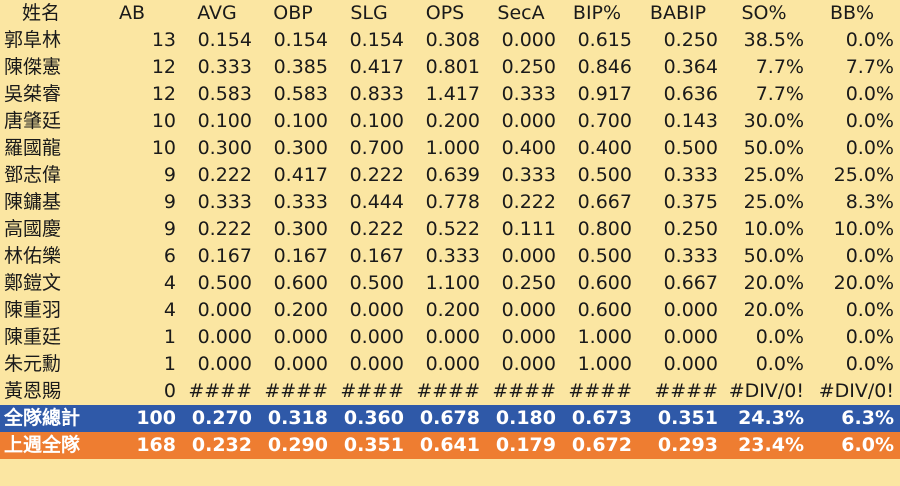 The width and height of the screenshot is (900, 486). What do you see at coordinates (296, 256) in the screenshot?
I see `stat-cell-obp: 0.167` at bounding box center [296, 256].